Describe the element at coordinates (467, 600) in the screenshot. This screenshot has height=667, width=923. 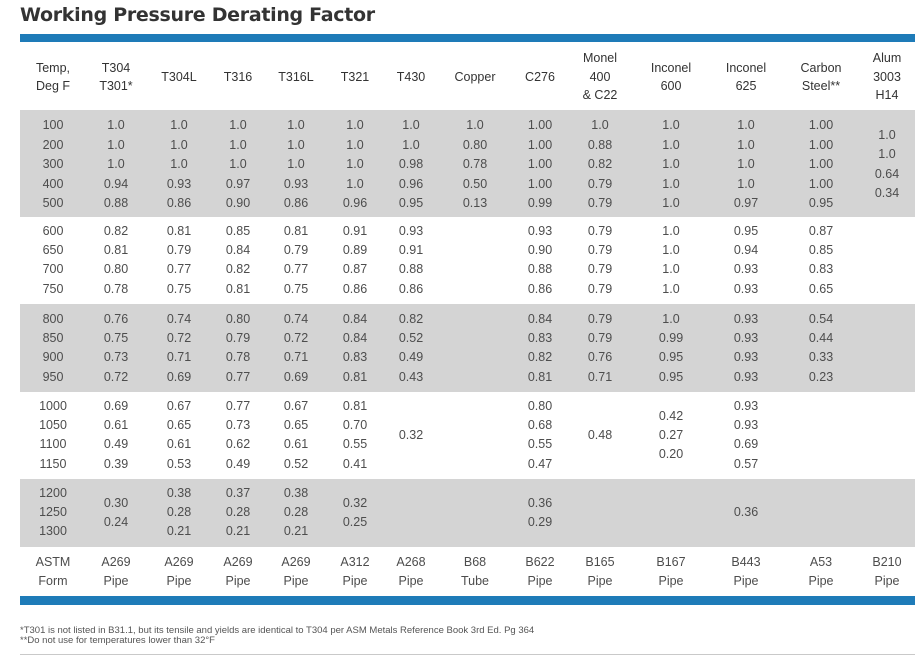
I see `table-bottom-border` at that location.